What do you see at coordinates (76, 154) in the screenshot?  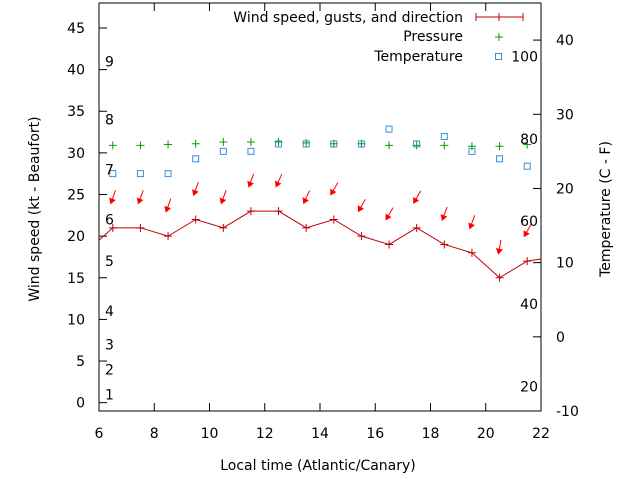 I see `y-tick-label: 30` at bounding box center [76, 154].